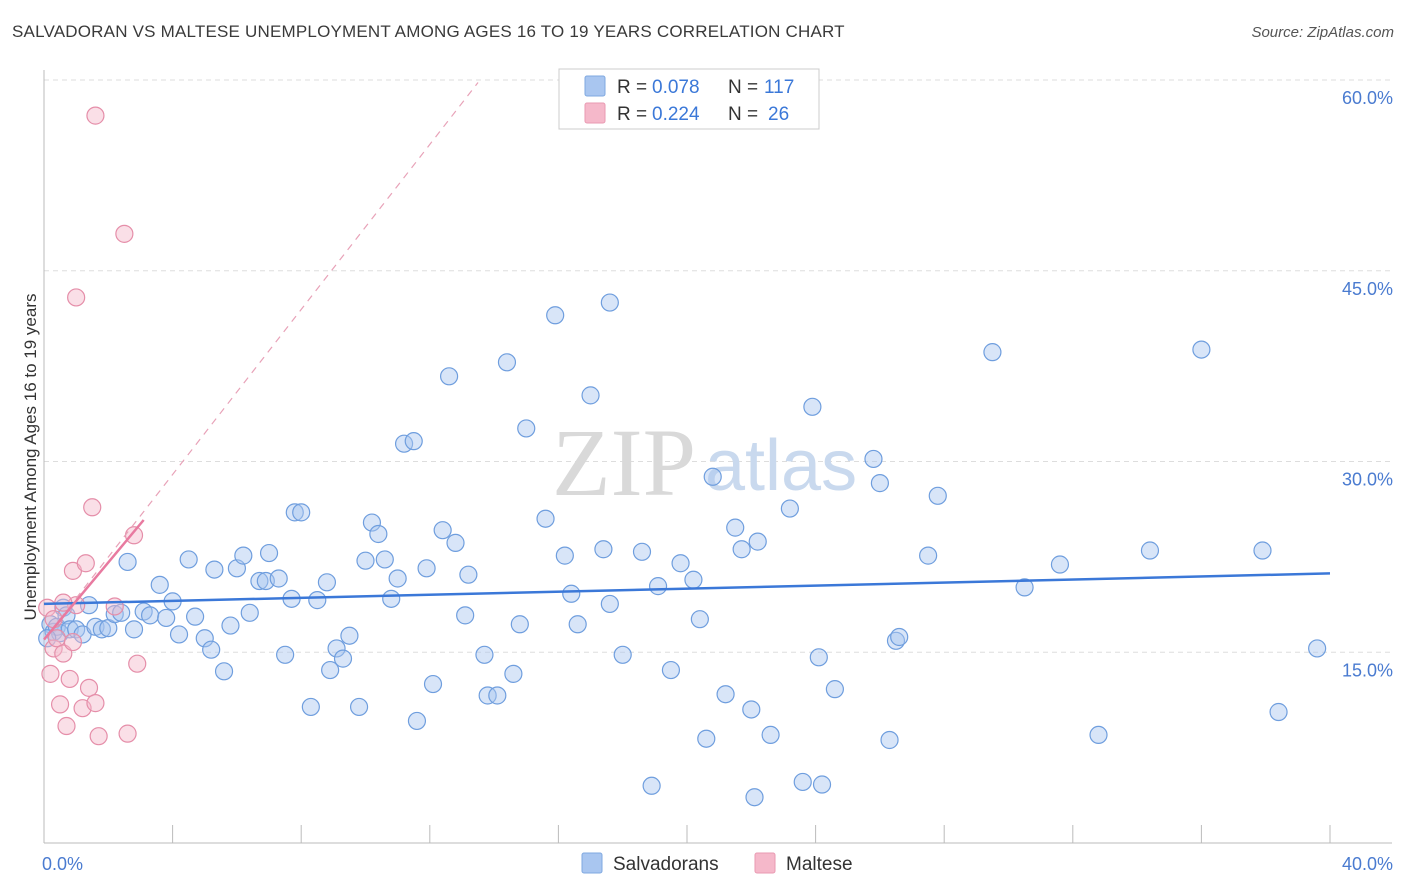 The image size is (1406, 892). What do you see at coordinates (781, 466) in the screenshot?
I see `watermark-atlas: atlas` at bounding box center [781, 466].